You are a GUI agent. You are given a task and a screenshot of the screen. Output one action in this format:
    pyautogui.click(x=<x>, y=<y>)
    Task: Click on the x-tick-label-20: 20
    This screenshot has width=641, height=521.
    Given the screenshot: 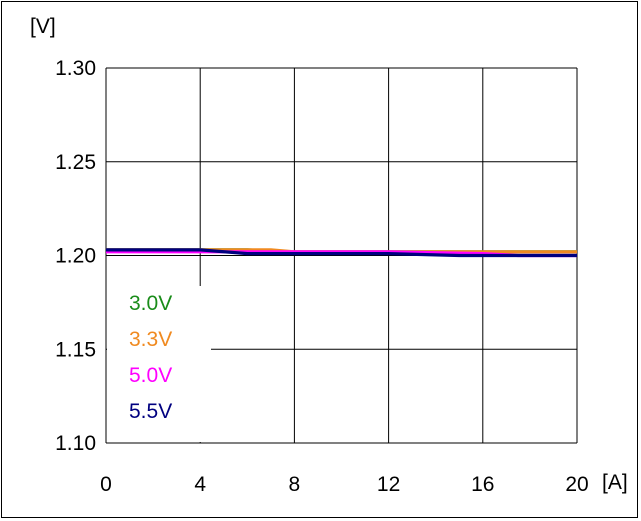 What is the action you would take?
    pyautogui.click(x=576, y=484)
    